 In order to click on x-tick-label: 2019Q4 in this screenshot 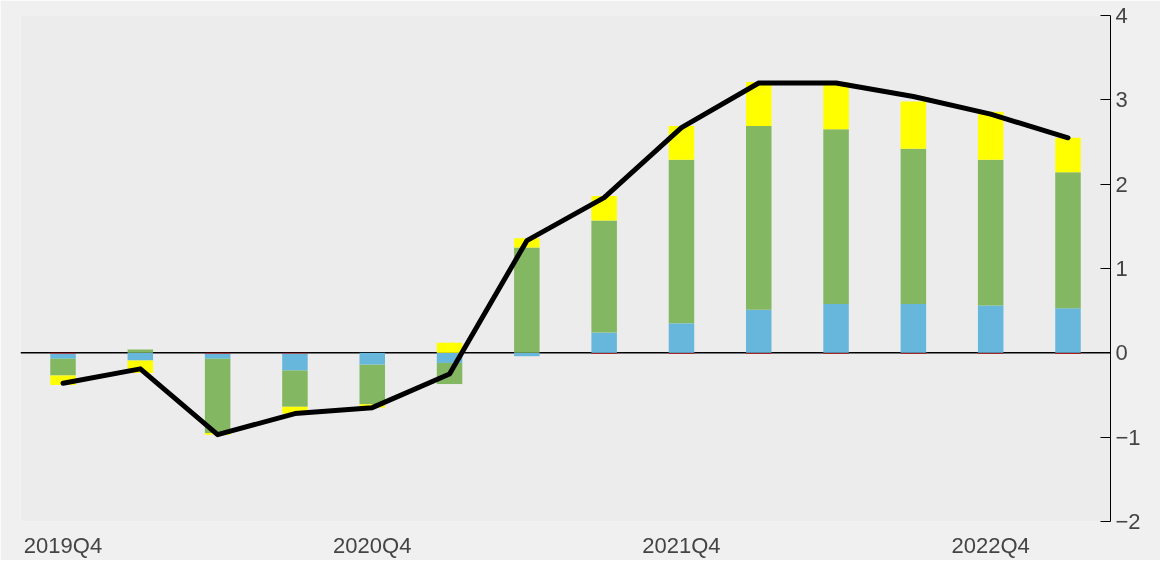, I will do `click(63, 545)`.